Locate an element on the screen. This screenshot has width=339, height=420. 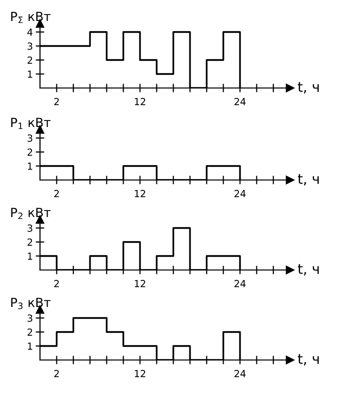
y-axis-title: P$_{3}$ кВт is located at coordinates (31, 304).